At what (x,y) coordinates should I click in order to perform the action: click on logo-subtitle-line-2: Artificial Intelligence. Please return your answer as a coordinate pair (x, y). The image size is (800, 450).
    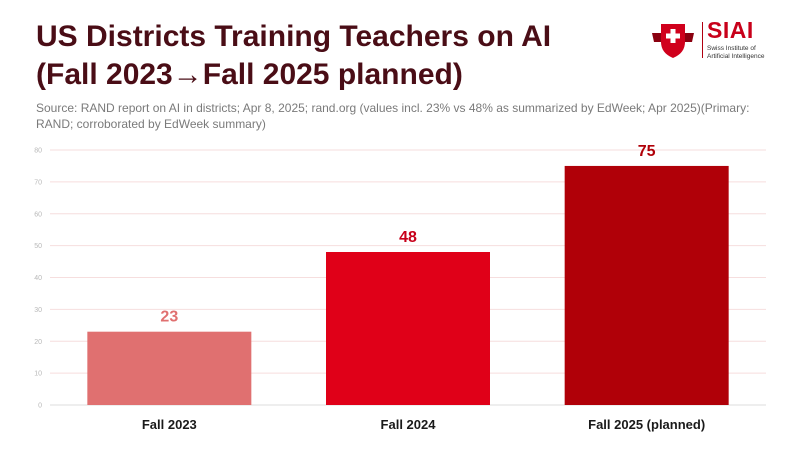
    Looking at the image, I should click on (736, 56).